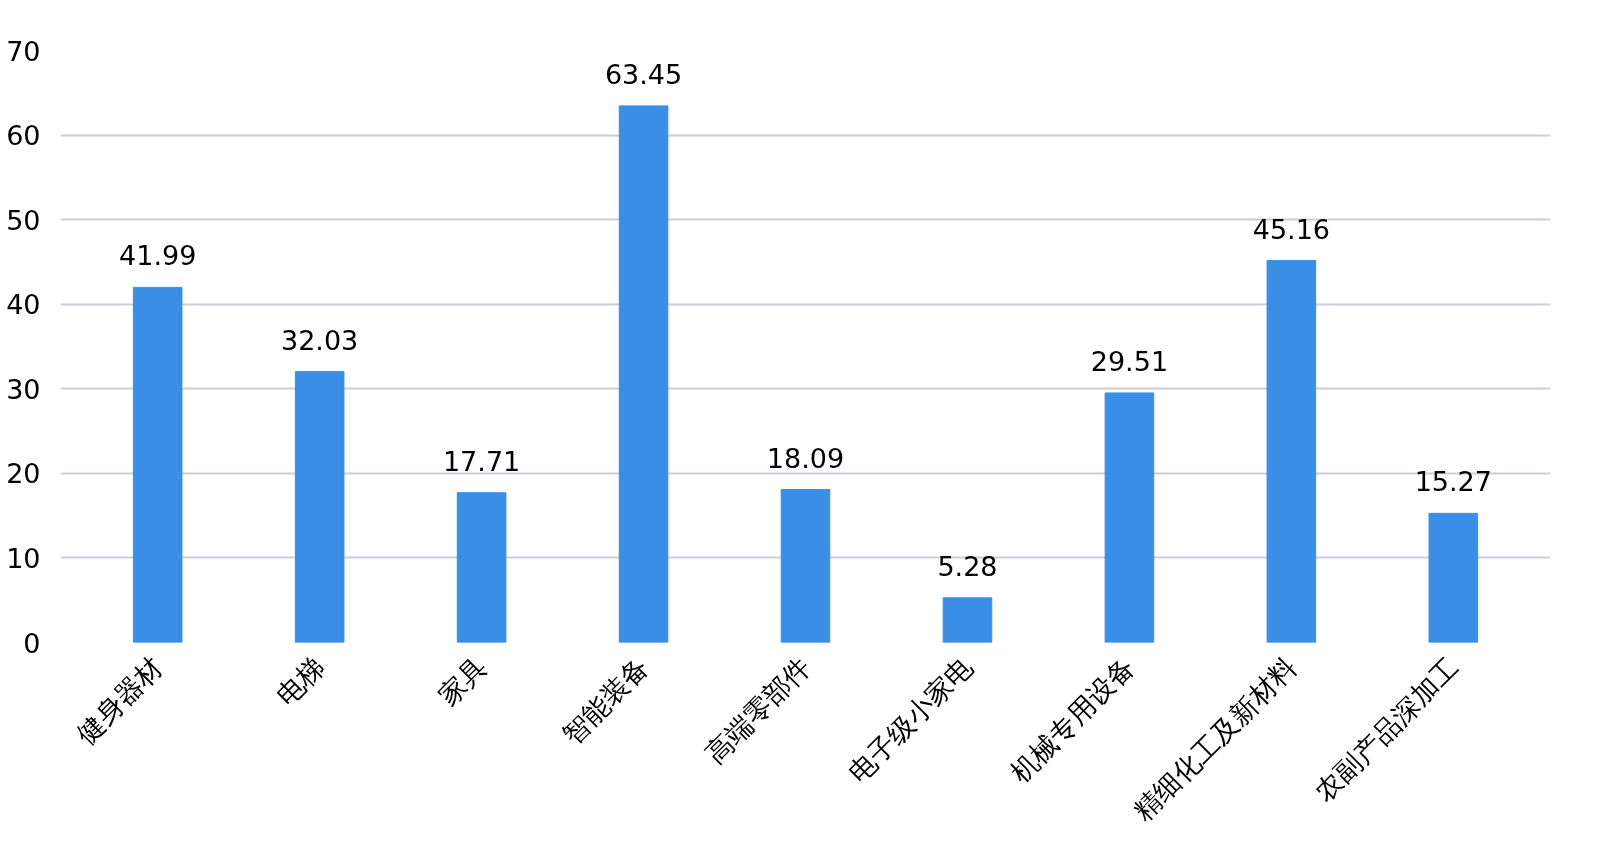 The image size is (1606, 854). What do you see at coordinates (462, 681) in the screenshot?
I see `x-tick-label: 家具` at bounding box center [462, 681].